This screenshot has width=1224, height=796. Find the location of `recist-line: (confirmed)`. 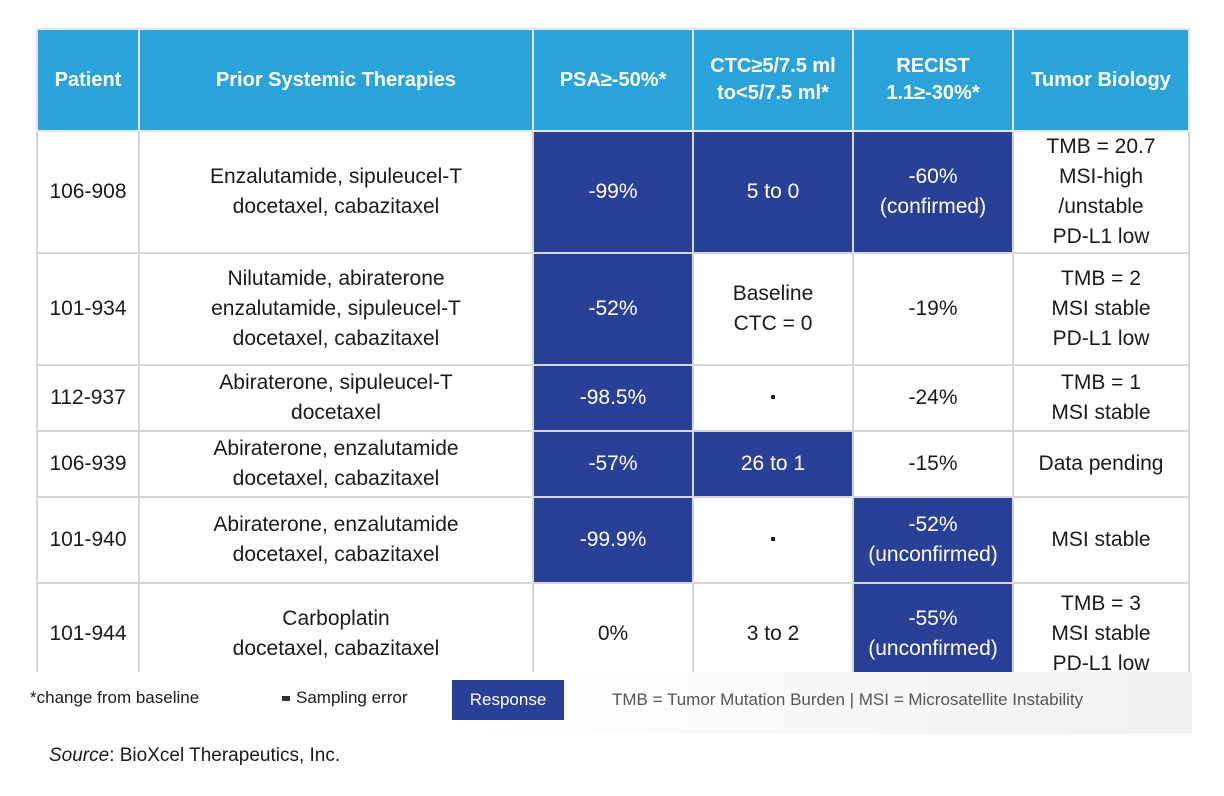

recist-line: (confirmed) is located at coordinates (933, 206).